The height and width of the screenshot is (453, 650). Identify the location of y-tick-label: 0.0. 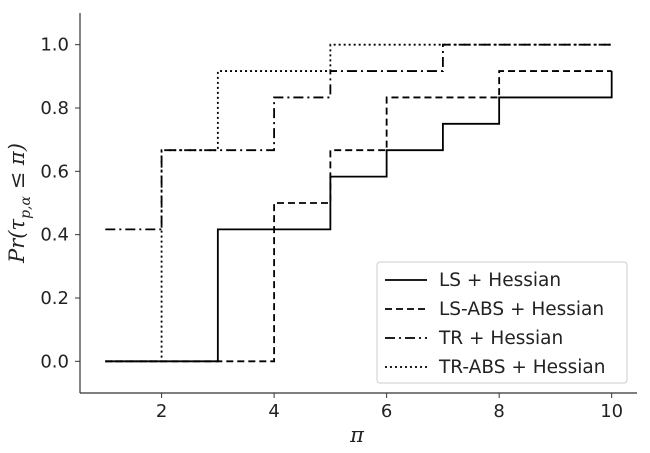
(54, 361).